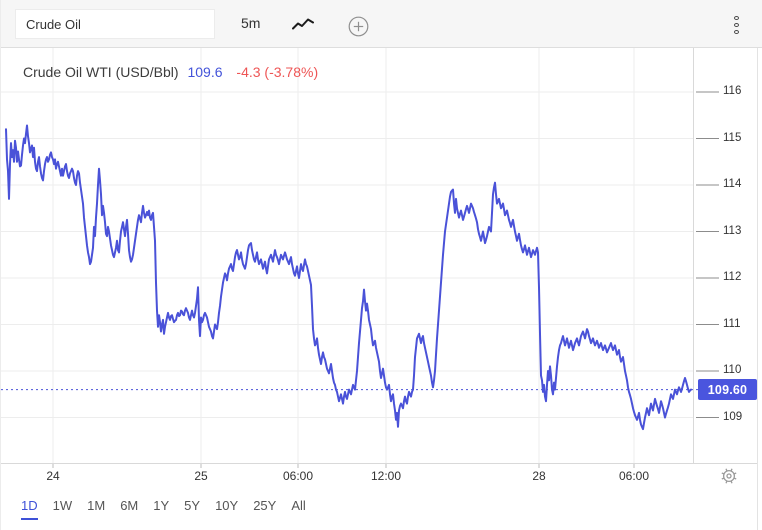 The width and height of the screenshot is (762, 530). What do you see at coordinates (205, 72) in the screenshot?
I see `last-price: 109.6` at bounding box center [205, 72].